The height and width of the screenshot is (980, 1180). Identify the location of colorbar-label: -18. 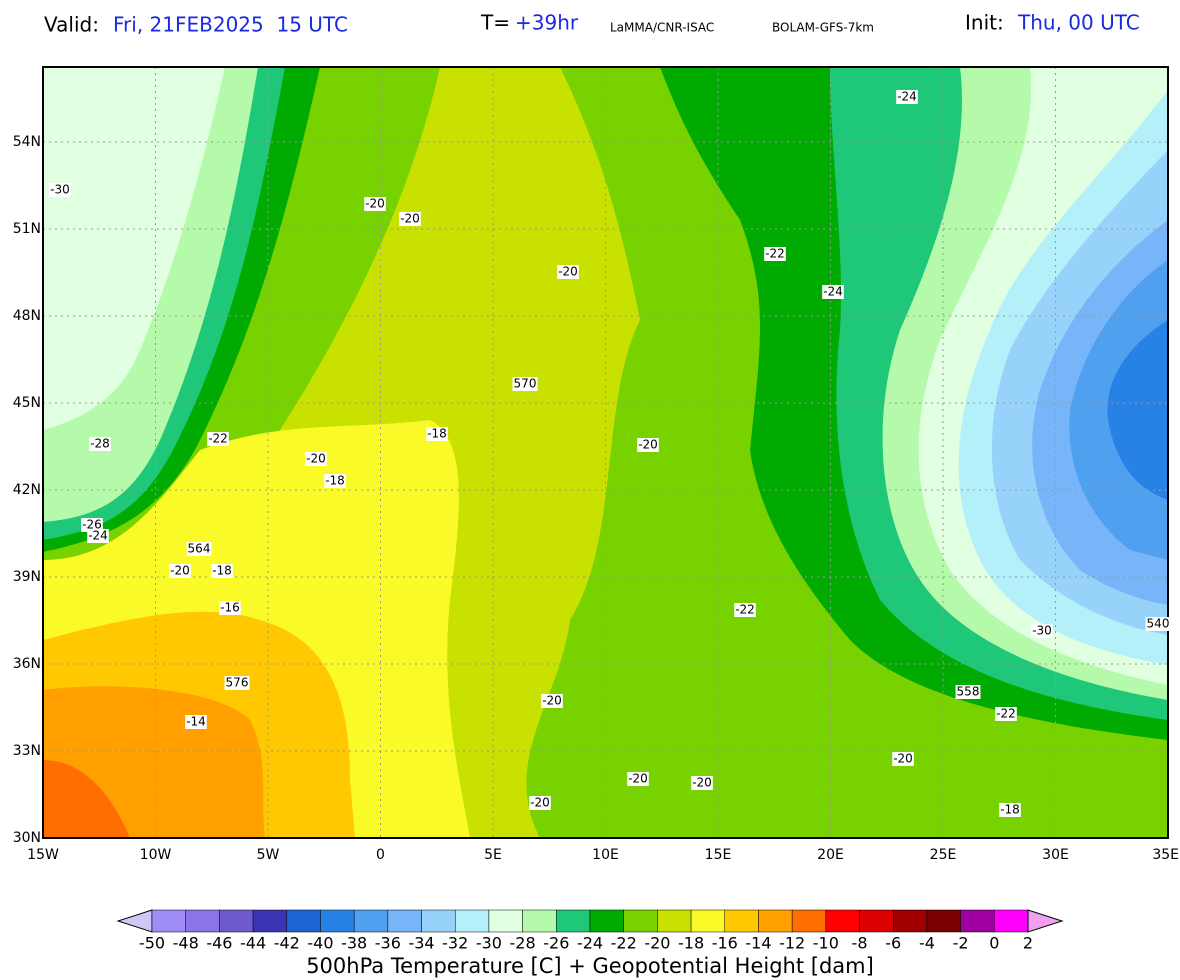
(691, 943).